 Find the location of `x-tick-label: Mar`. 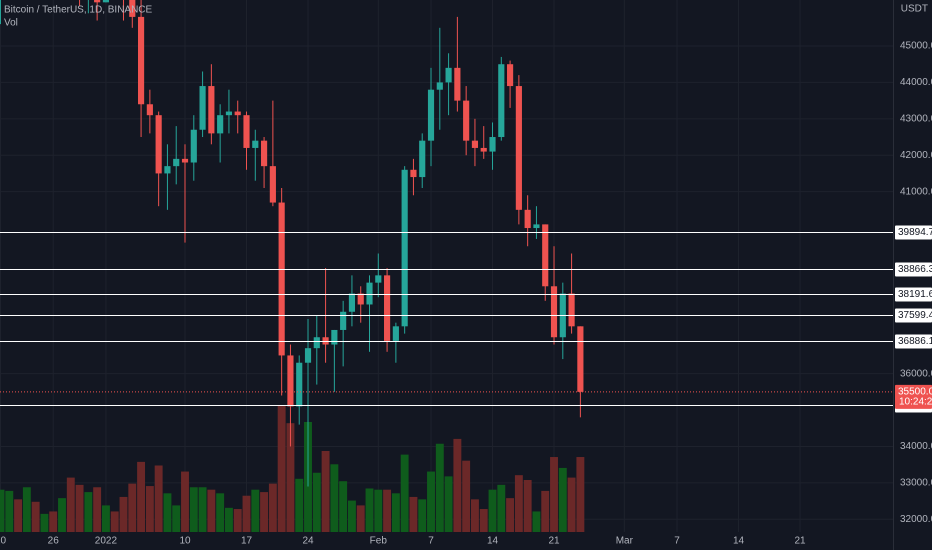

x-tick-label: Mar is located at coordinates (625, 541).